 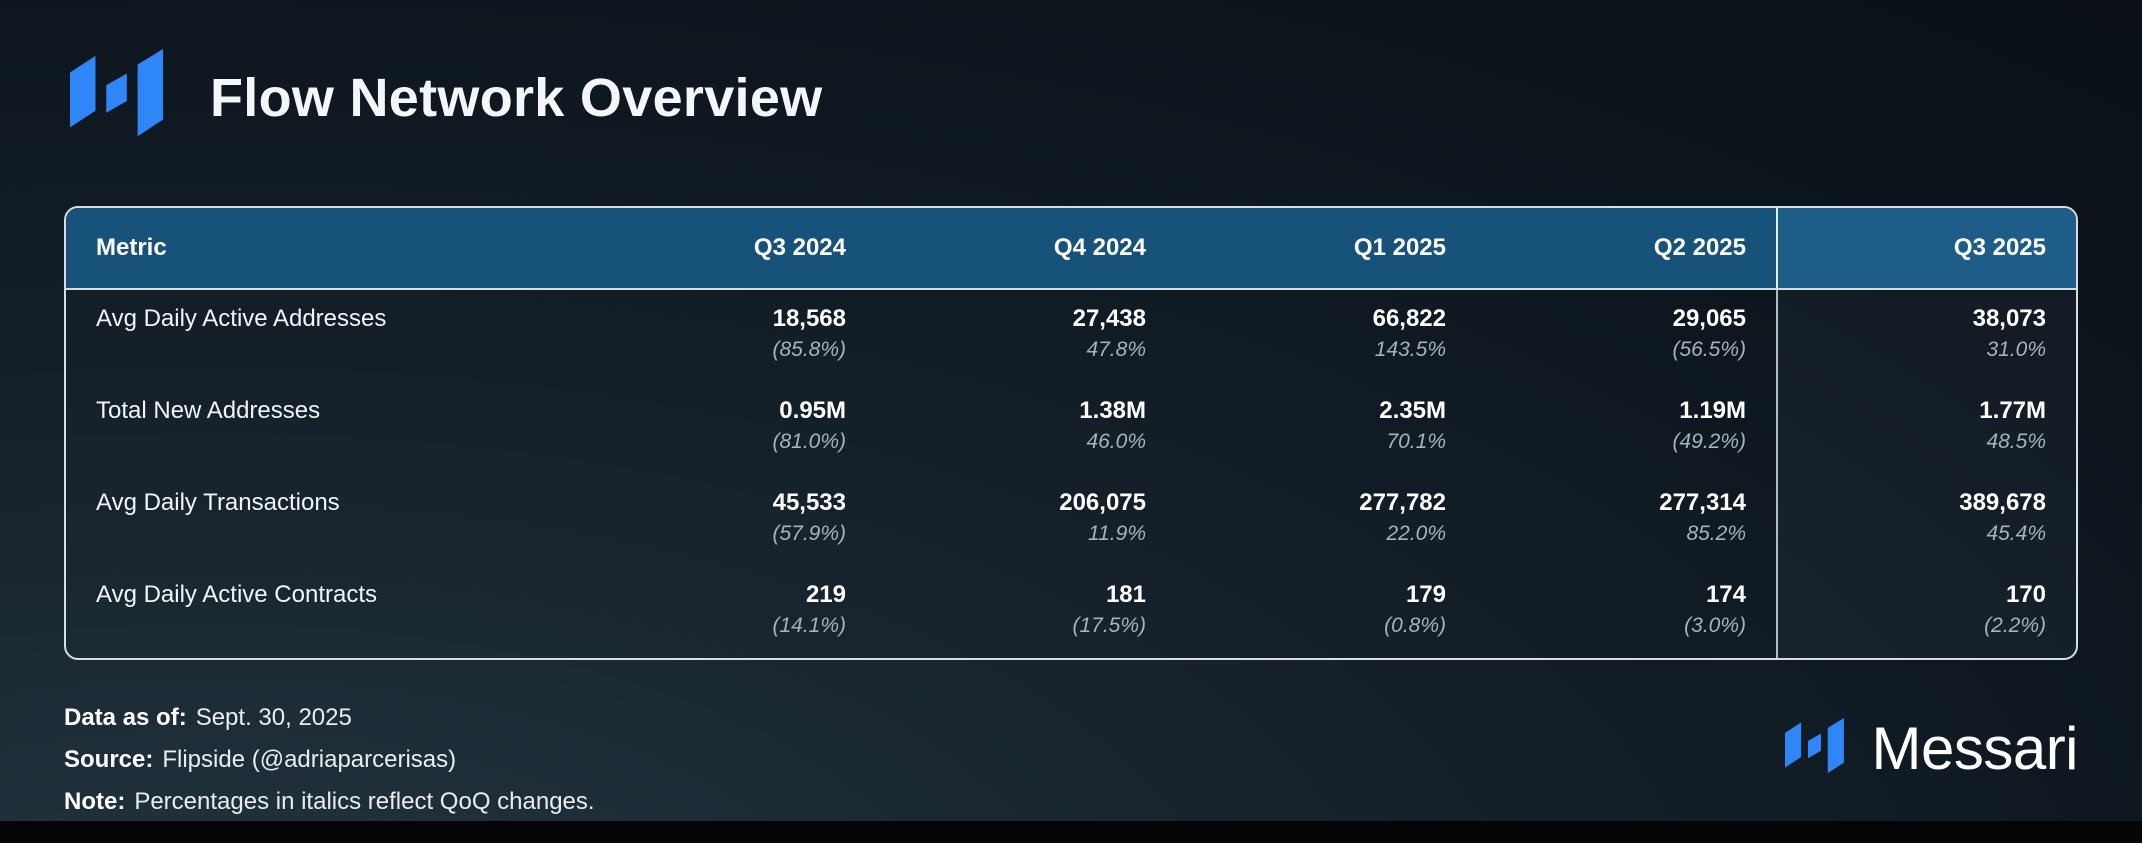 I want to click on metric-qoq-change: 48.5%, so click(x=2016, y=441).